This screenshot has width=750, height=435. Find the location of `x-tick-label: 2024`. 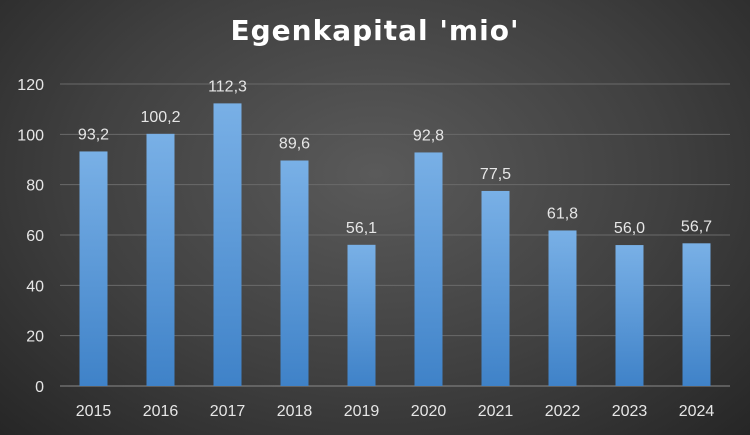

x-tick-label: 2024 is located at coordinates (697, 411).